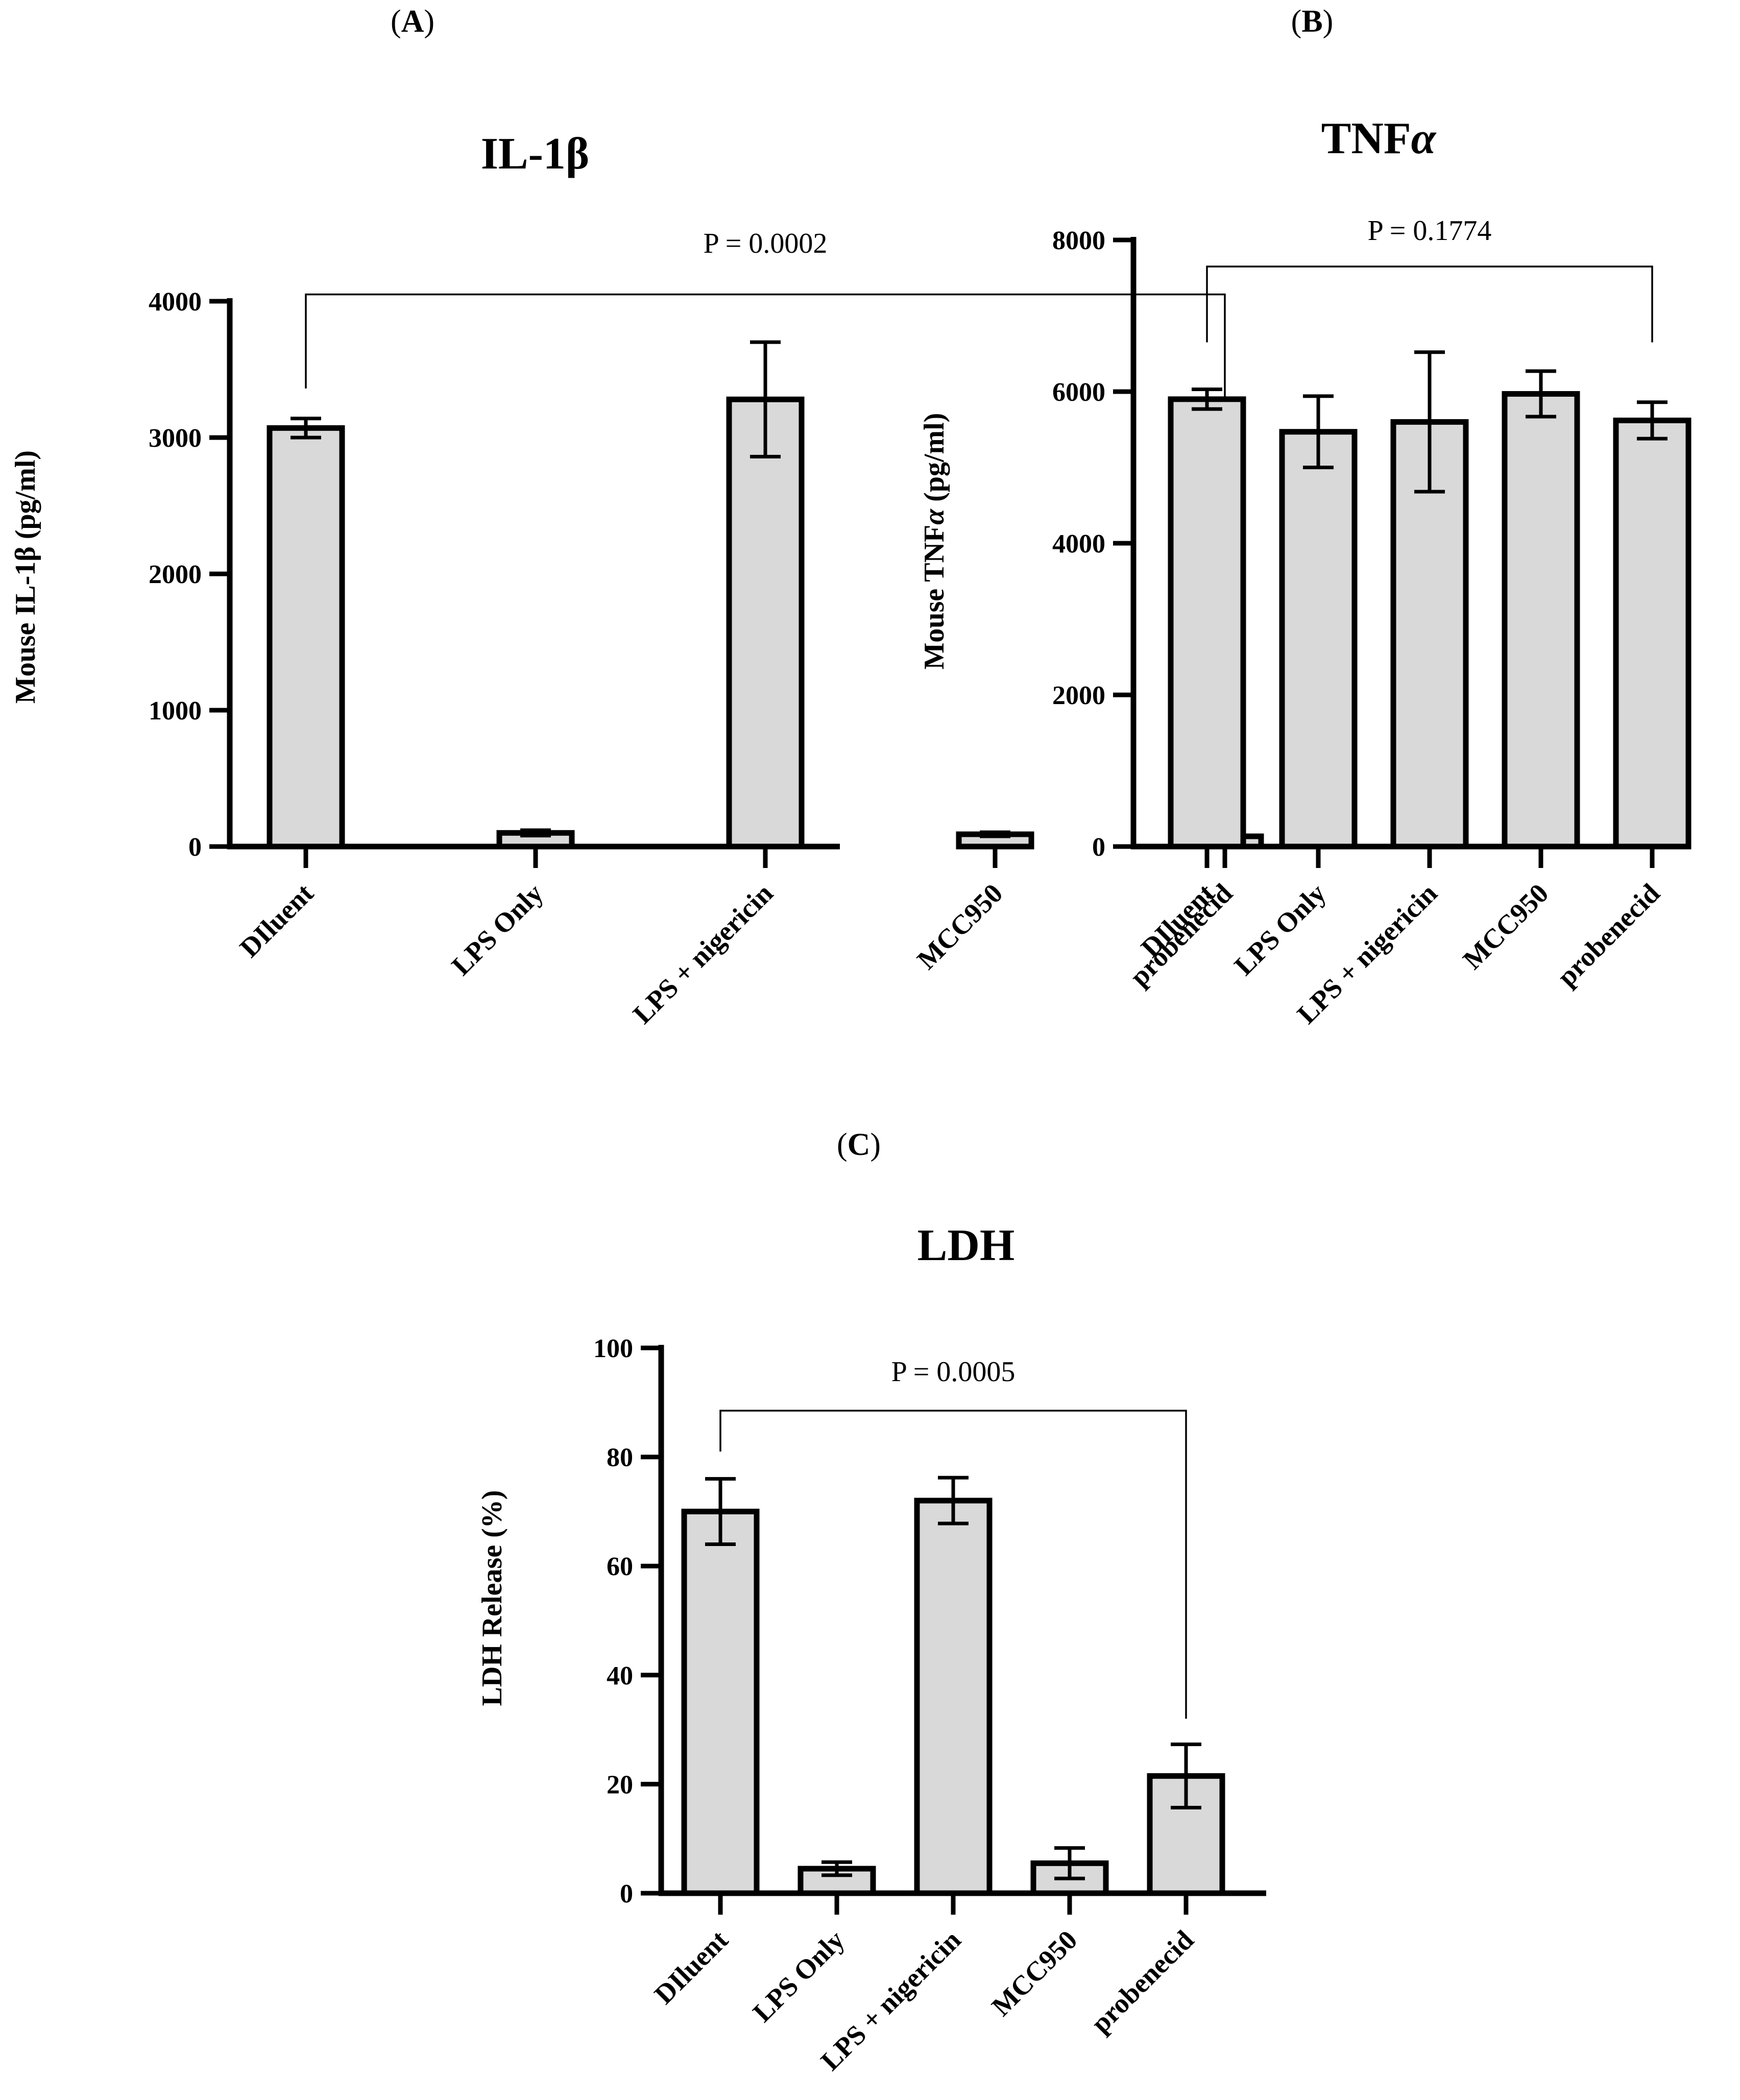 The height and width of the screenshot is (2100, 1740). Describe the element at coordinates (620, 1567) in the screenshot. I see `y-tick-label: 60` at that location.